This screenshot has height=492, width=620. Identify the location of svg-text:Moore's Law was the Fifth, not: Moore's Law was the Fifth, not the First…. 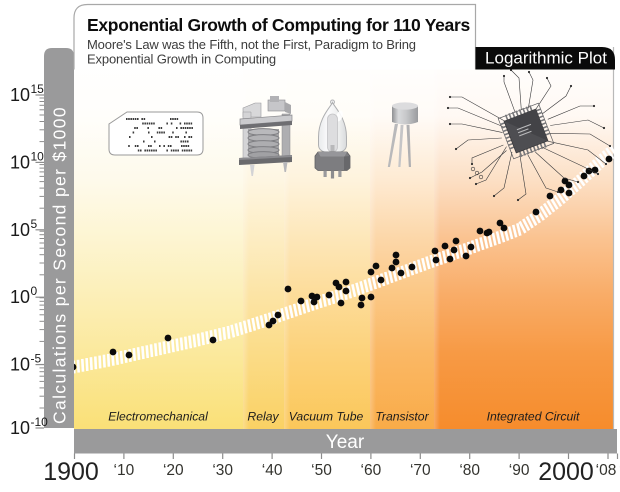
(251, 44).